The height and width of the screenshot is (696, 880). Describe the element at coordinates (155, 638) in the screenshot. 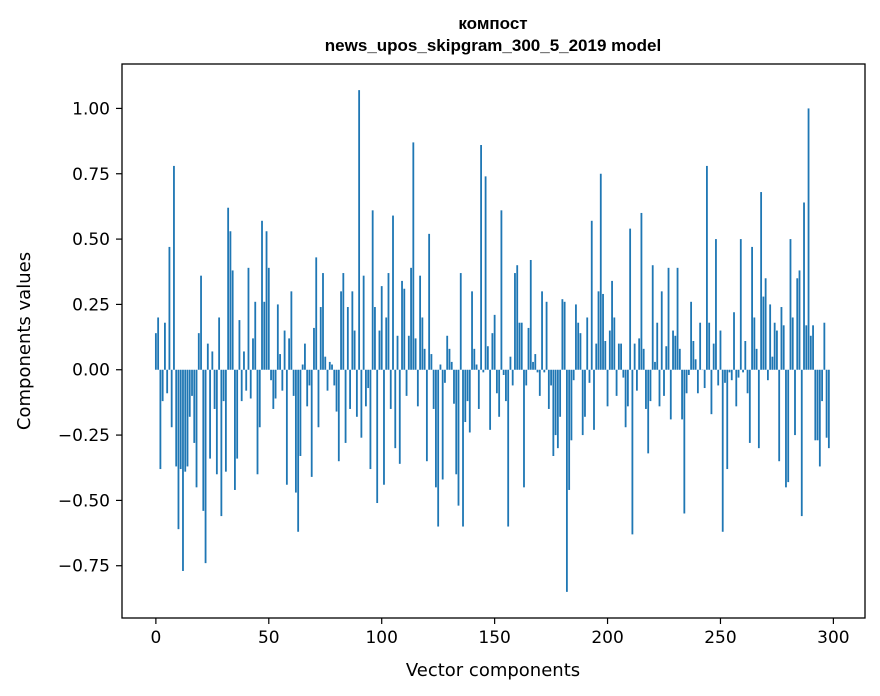

I see `x-tick-label: 0` at that location.